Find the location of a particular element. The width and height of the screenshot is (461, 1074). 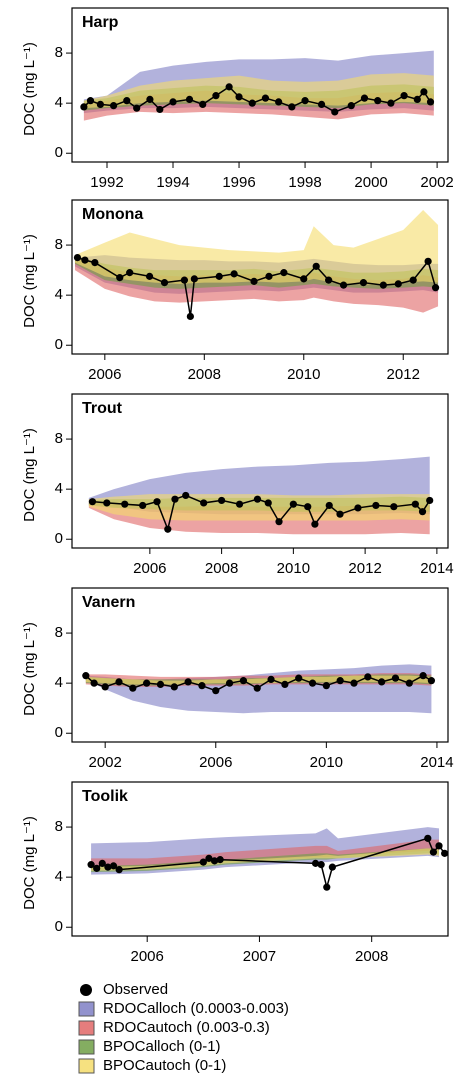

x-tick-label: 2014 is located at coordinates (436, 762).